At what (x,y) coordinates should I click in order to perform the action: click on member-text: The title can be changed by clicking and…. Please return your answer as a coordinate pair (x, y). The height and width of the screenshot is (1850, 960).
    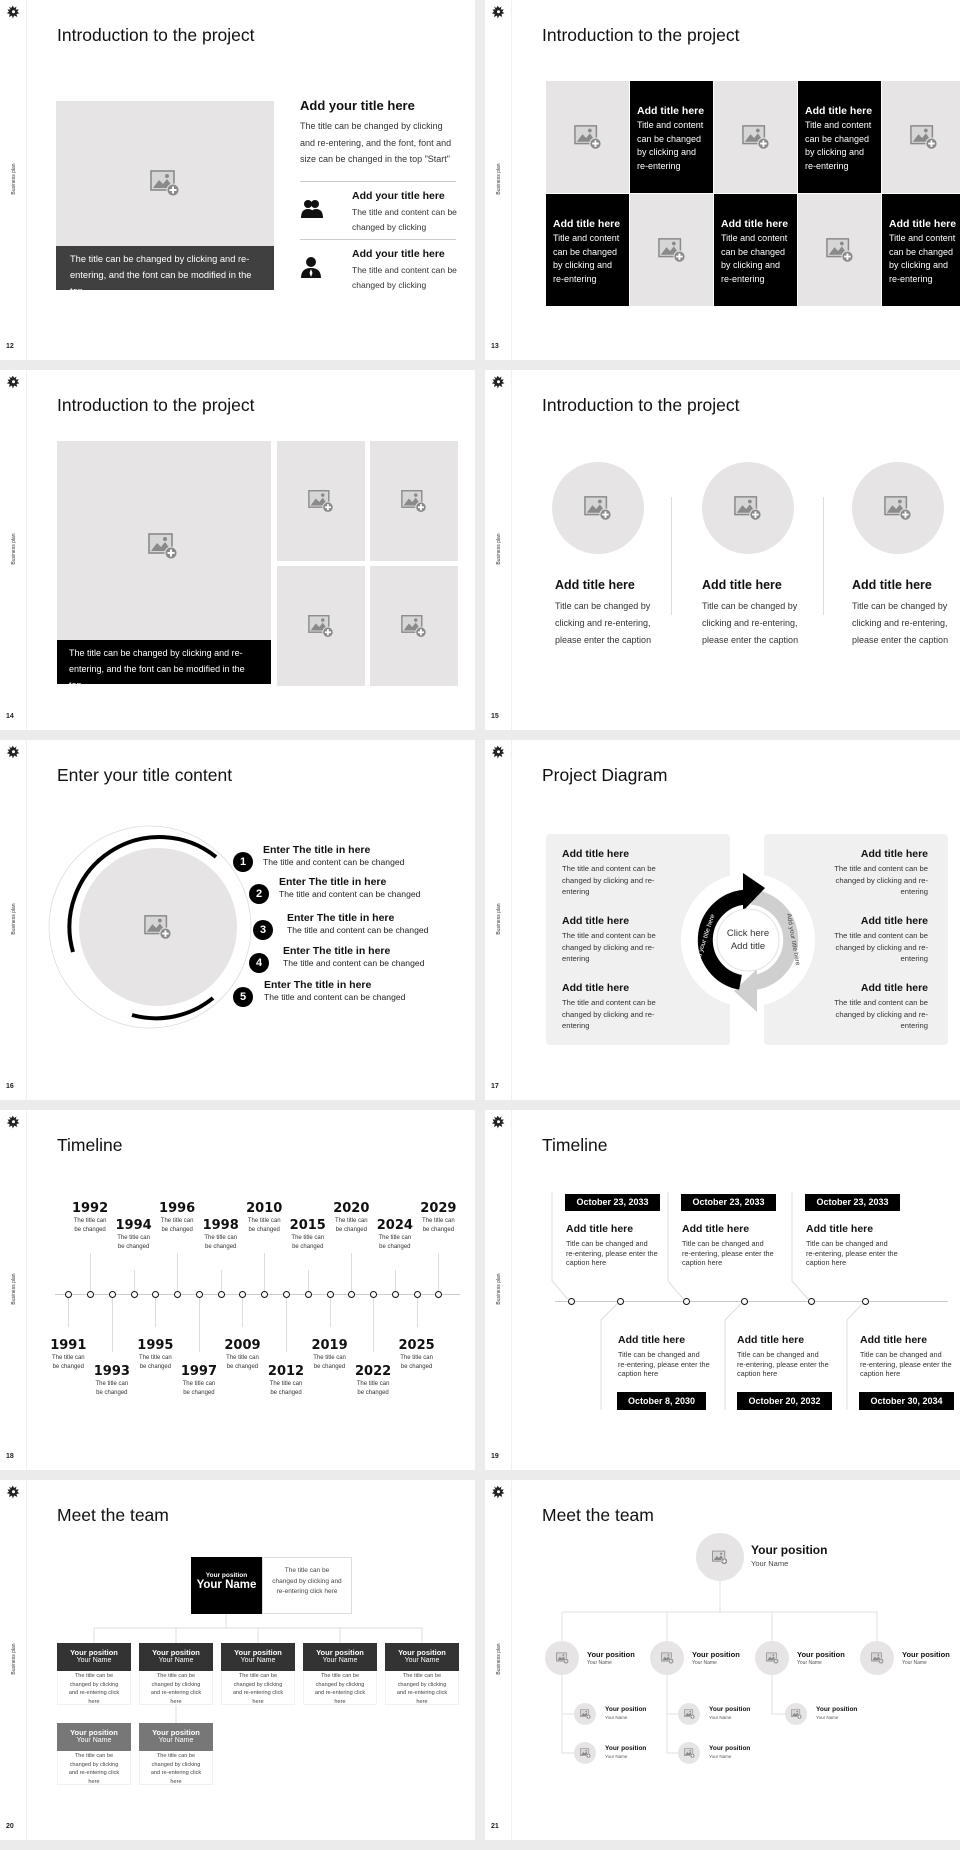
    Looking at the image, I should click on (94, 1768).